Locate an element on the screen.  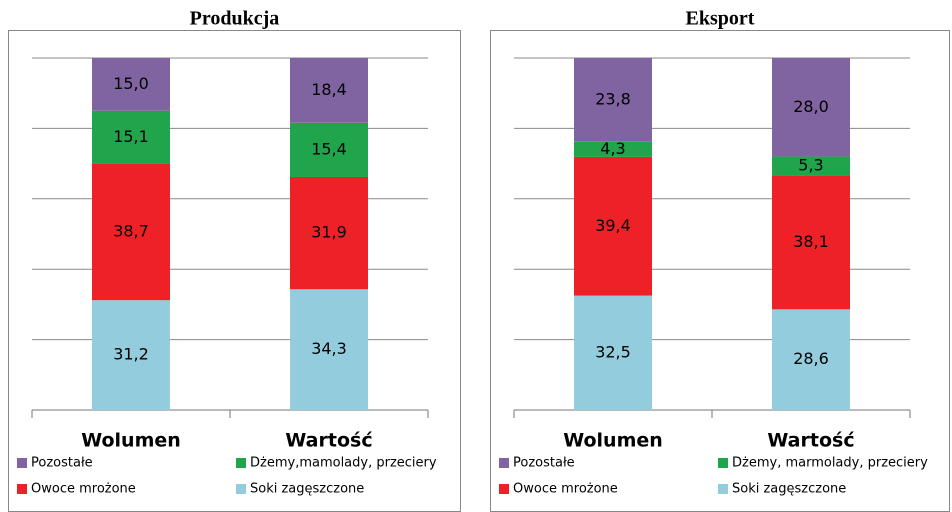
data-label: 15,1 is located at coordinates (131, 136).